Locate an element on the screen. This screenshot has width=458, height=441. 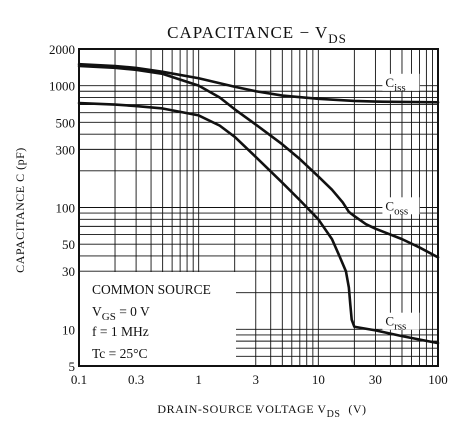
test-conditions-background is located at coordinates (157, 320).